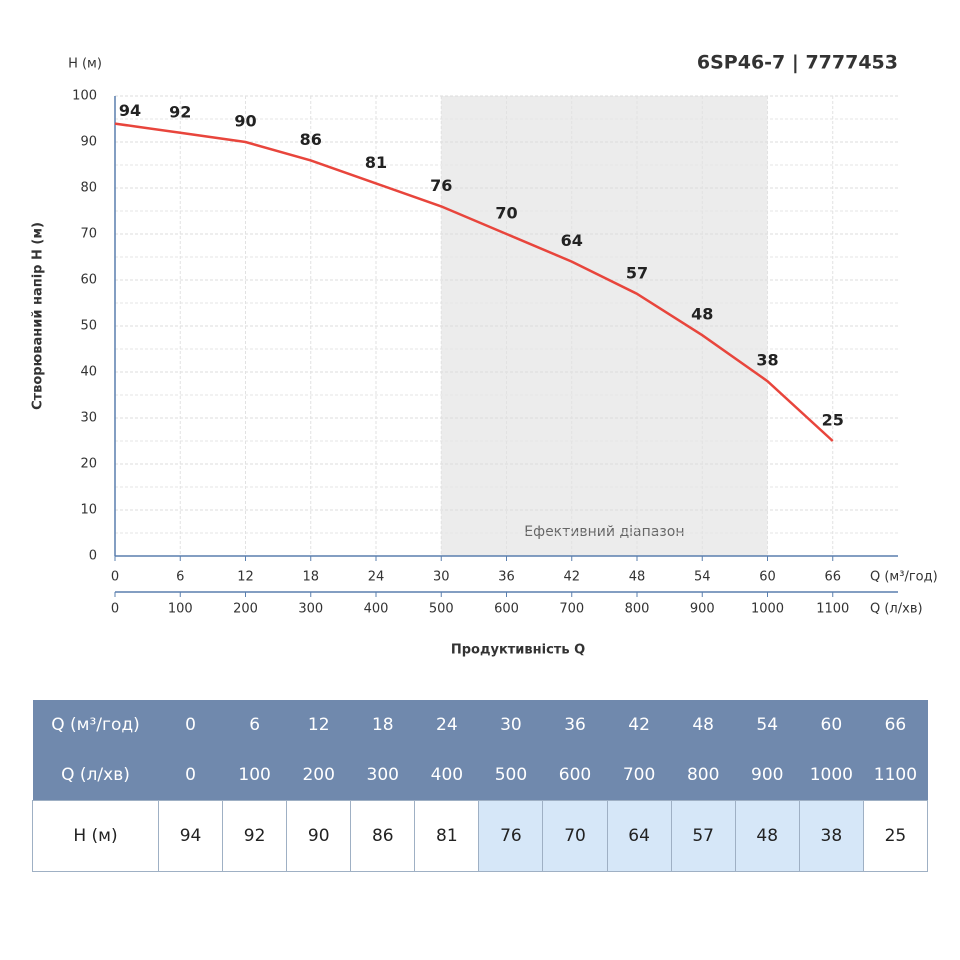 This screenshot has width=960, height=960. Describe the element at coordinates (703, 775) in the screenshot. I see `table-cell: 800` at that location.